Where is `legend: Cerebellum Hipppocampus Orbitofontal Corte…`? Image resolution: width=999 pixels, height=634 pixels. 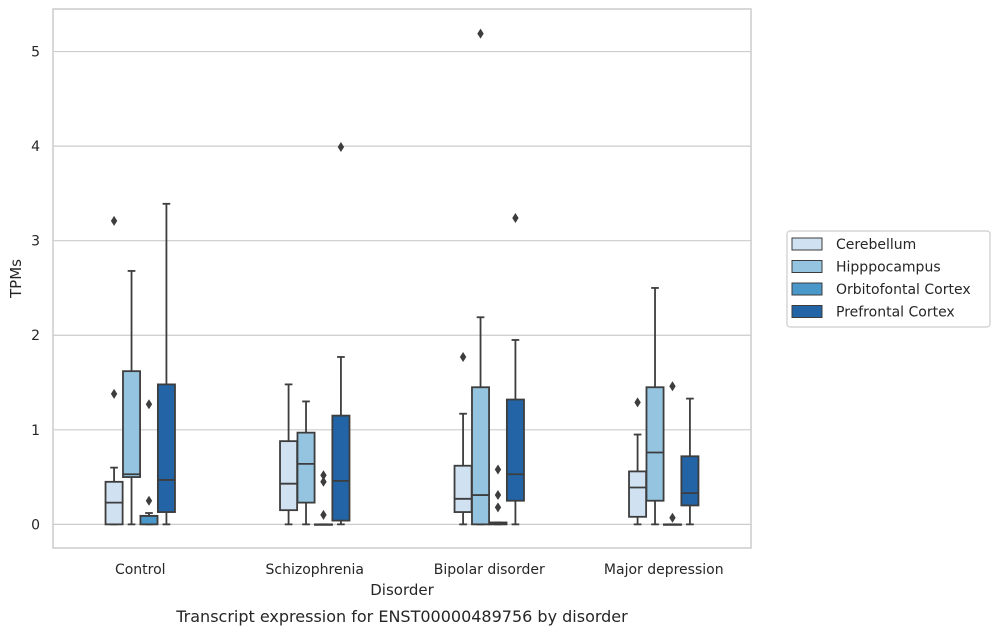
legend: Cerebellum Hipppocampus Orbitofontal Corte… is located at coordinates (888, 279).